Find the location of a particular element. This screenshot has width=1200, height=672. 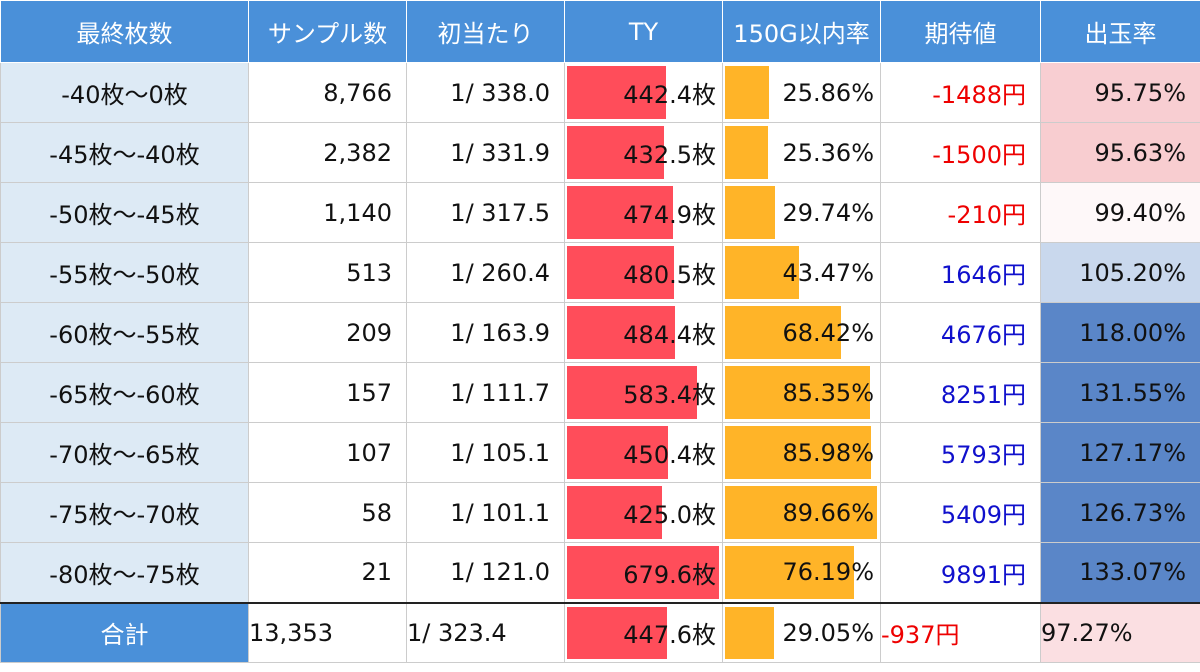

sample-count-cell: 209 is located at coordinates (327, 332).